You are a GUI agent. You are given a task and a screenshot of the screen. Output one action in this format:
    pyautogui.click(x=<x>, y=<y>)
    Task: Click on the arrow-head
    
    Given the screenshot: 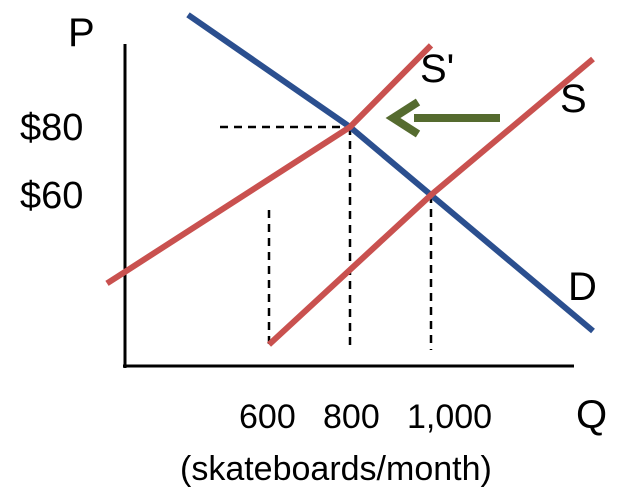 What is the action you would take?
    pyautogui.click(x=403, y=118)
    